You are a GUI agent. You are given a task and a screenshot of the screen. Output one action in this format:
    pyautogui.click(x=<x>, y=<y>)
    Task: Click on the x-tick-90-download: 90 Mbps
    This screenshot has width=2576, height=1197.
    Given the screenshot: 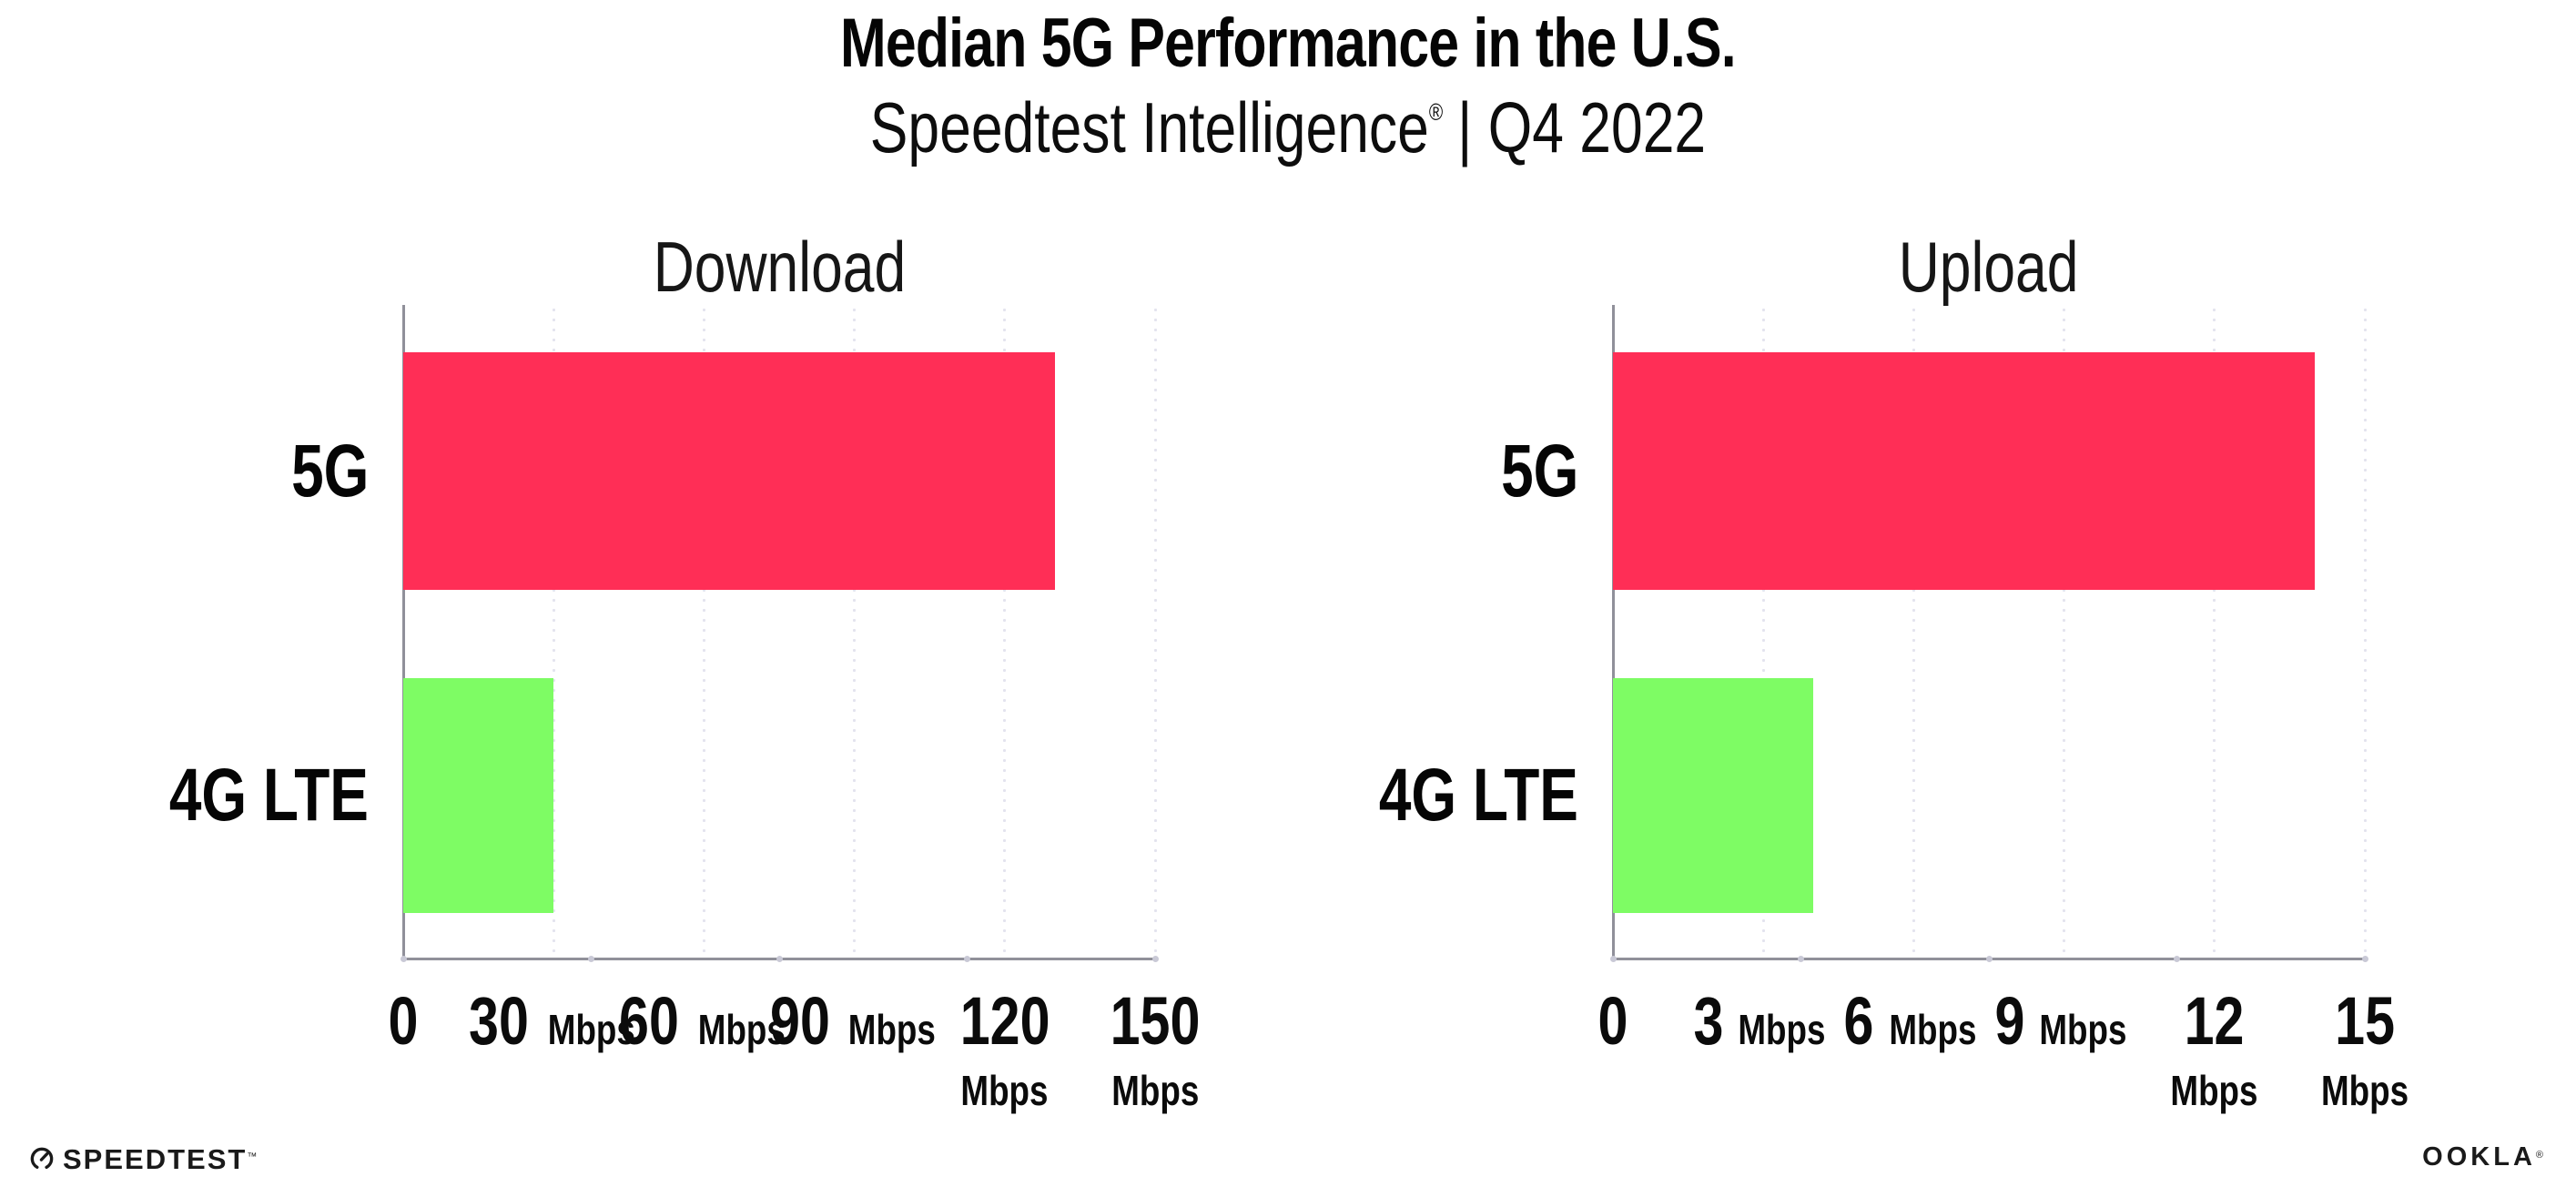 What is the action you would take?
    pyautogui.click(x=854, y=1021)
    